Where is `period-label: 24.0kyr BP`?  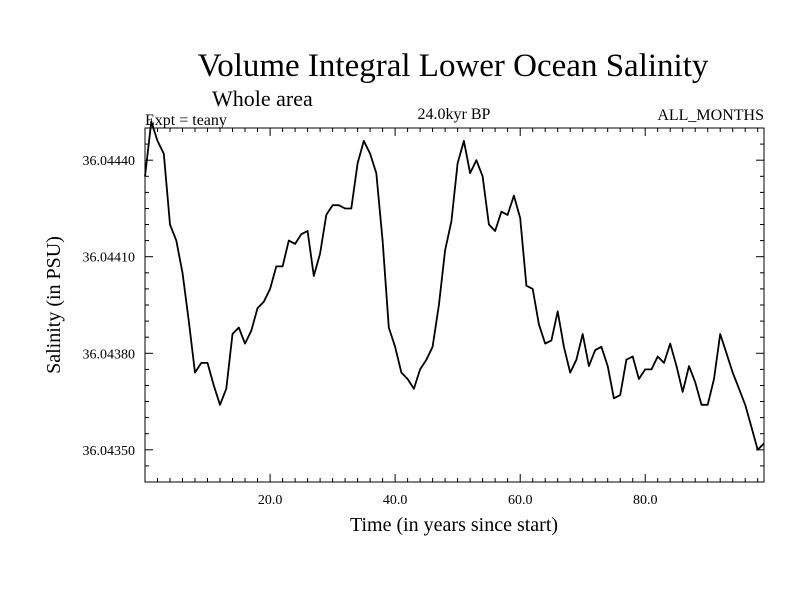 period-label: 24.0kyr BP is located at coordinates (454, 114).